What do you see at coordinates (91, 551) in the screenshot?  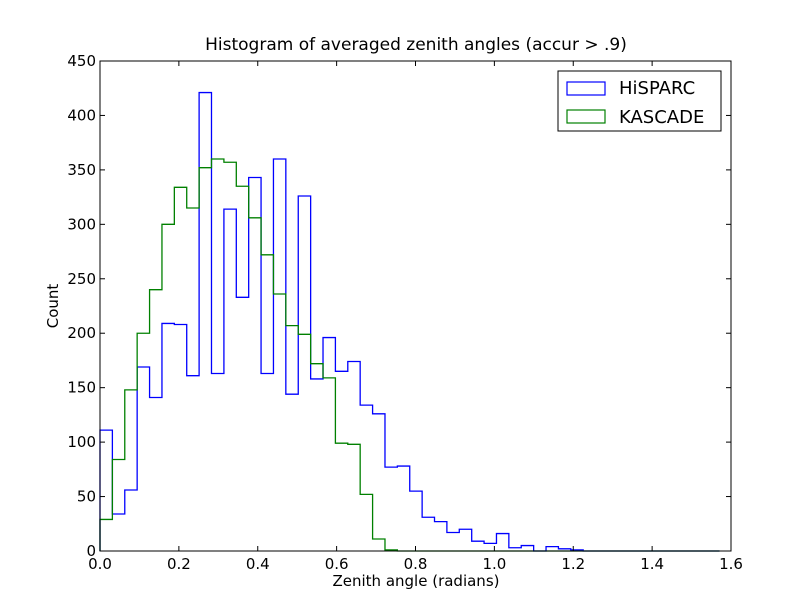 I see `y-tick-label: 0` at bounding box center [91, 551].